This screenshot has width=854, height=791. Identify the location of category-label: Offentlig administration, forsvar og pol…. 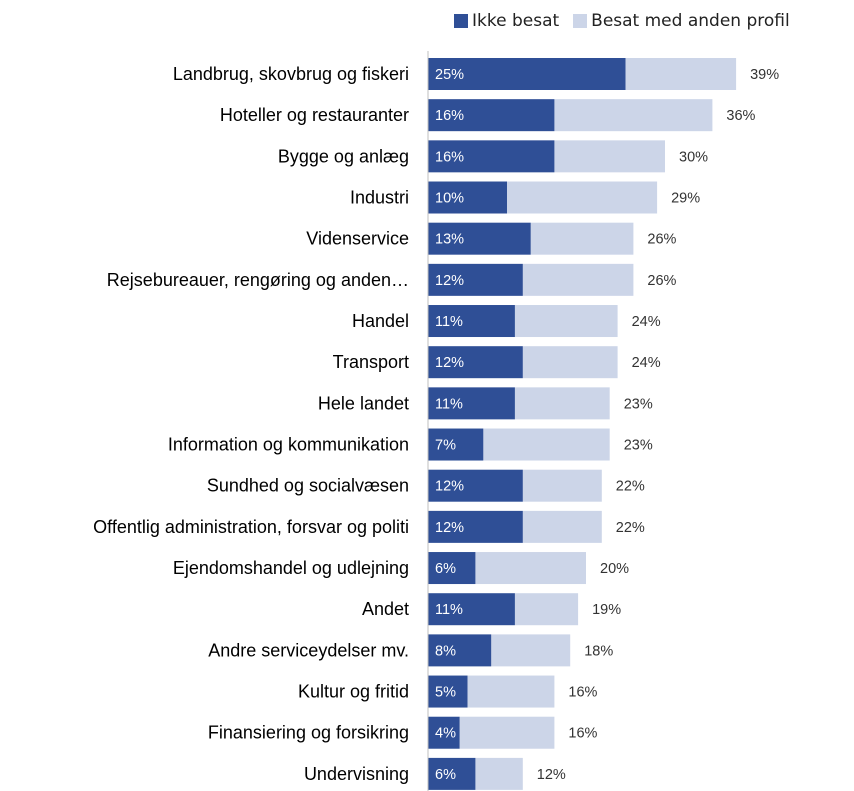
(251, 527).